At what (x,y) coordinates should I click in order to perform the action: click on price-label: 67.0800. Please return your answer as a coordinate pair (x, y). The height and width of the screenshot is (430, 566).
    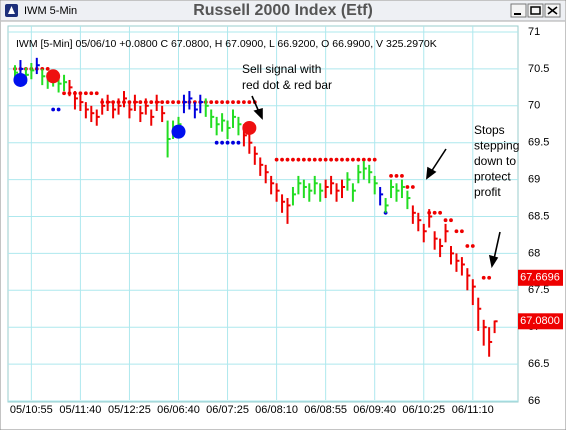
    Looking at the image, I should click on (540, 321).